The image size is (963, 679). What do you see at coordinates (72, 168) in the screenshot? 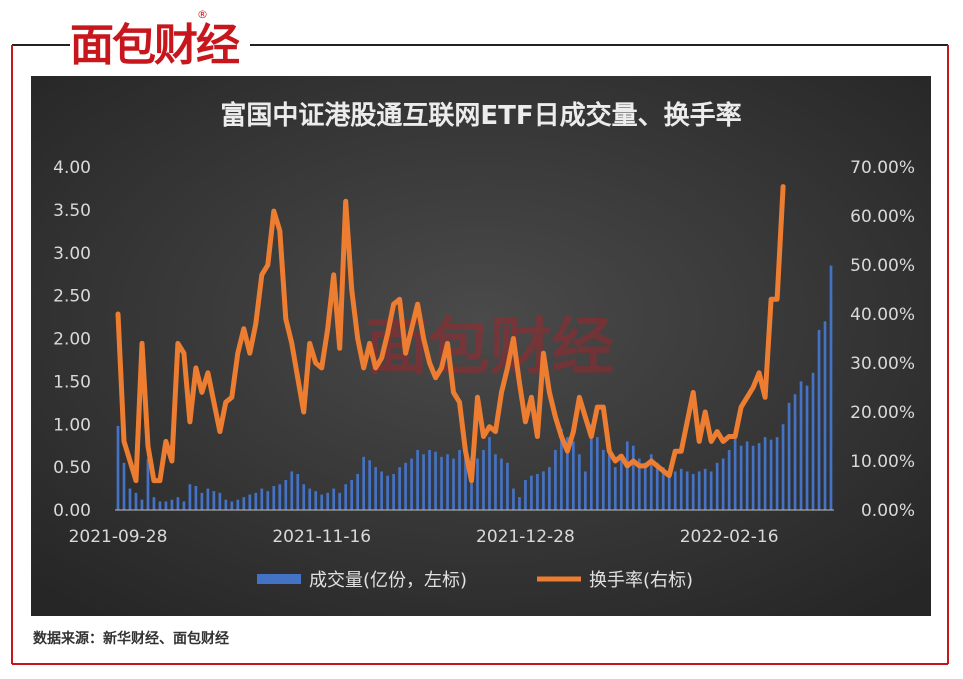
I see `left-tick-label: 4.00` at bounding box center [72, 168].